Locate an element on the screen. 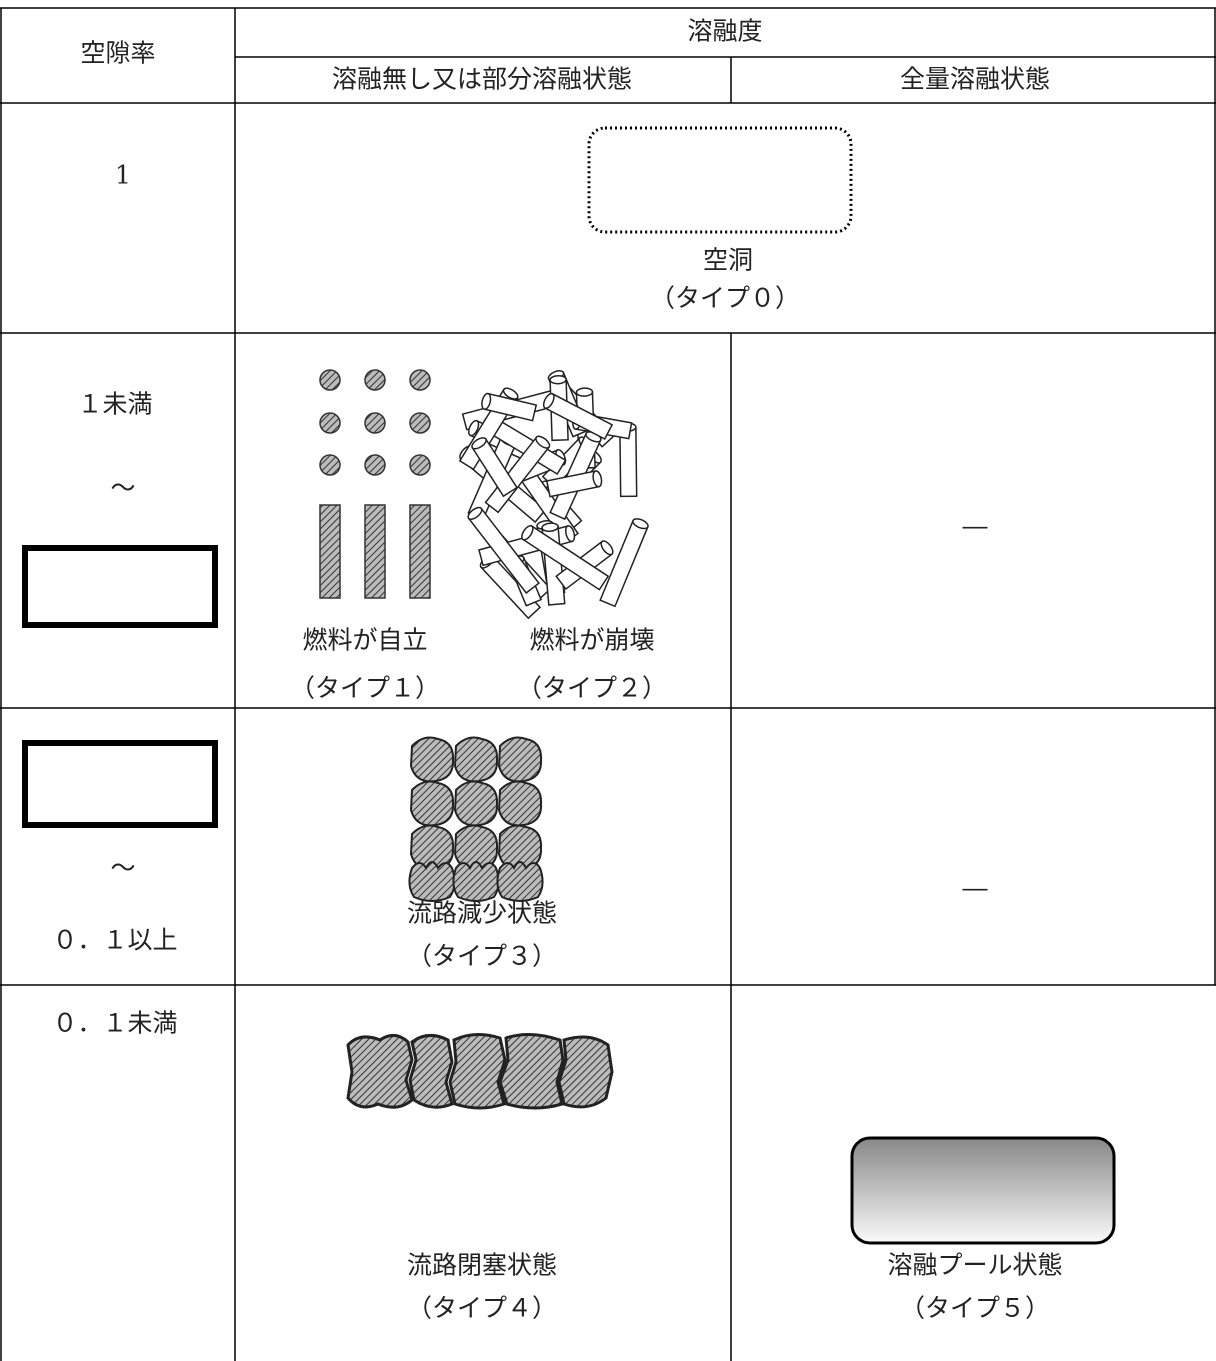 This screenshot has width=1216, height=1361. cell-type: （タイプ１） is located at coordinates (365, 688).